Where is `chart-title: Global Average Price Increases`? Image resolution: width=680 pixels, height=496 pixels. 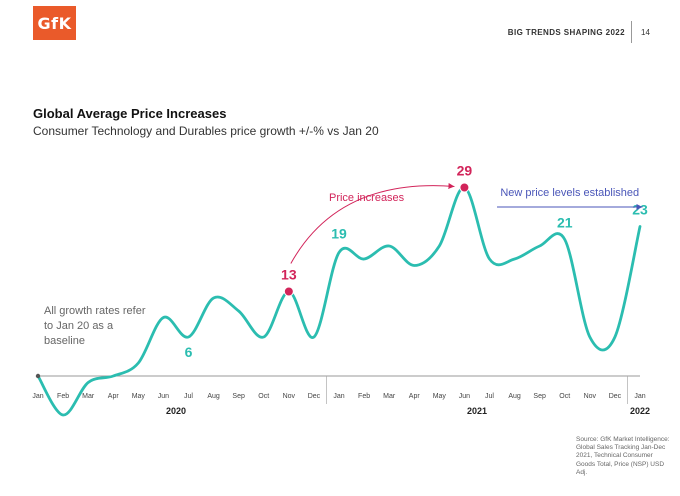
chart-title: Global Average Price Increases is located at coordinates (130, 113).